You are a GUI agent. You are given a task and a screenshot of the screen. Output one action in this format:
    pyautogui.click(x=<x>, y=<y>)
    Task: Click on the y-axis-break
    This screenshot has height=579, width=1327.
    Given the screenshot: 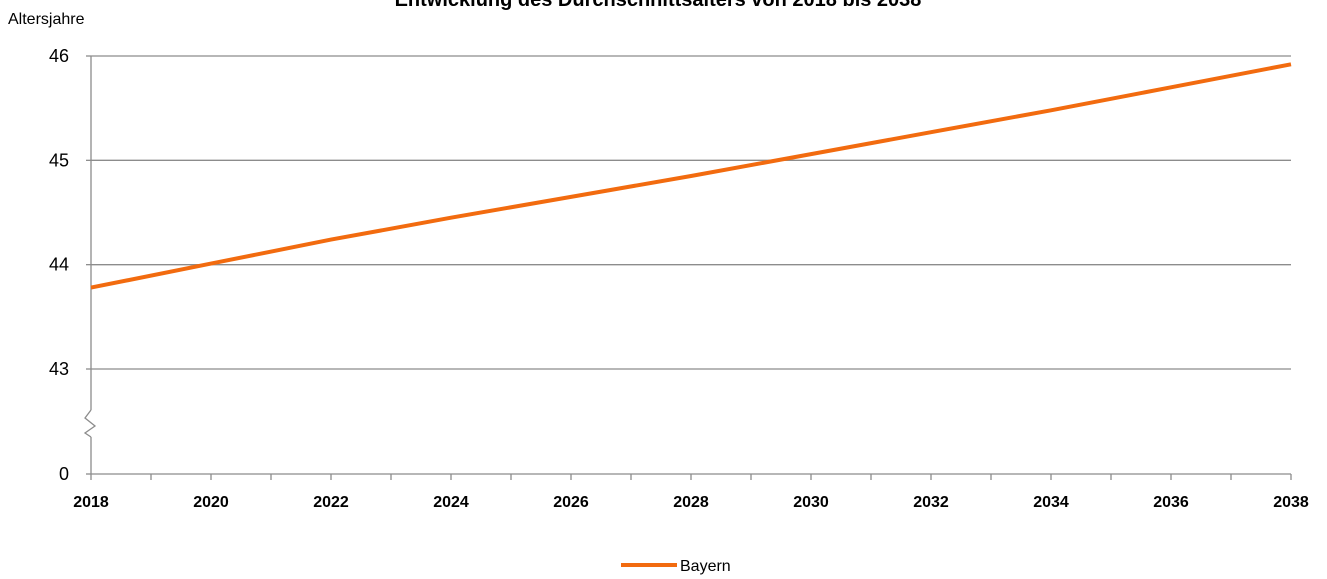 What is the action you would take?
    pyautogui.click(x=90, y=423)
    